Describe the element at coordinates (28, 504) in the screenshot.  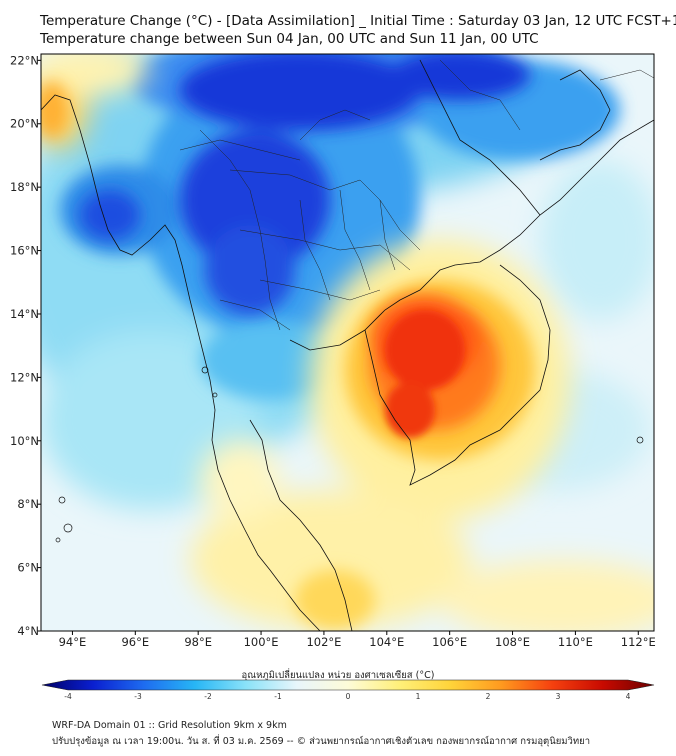
I see `lat-tick-label: 8°N` at that location.